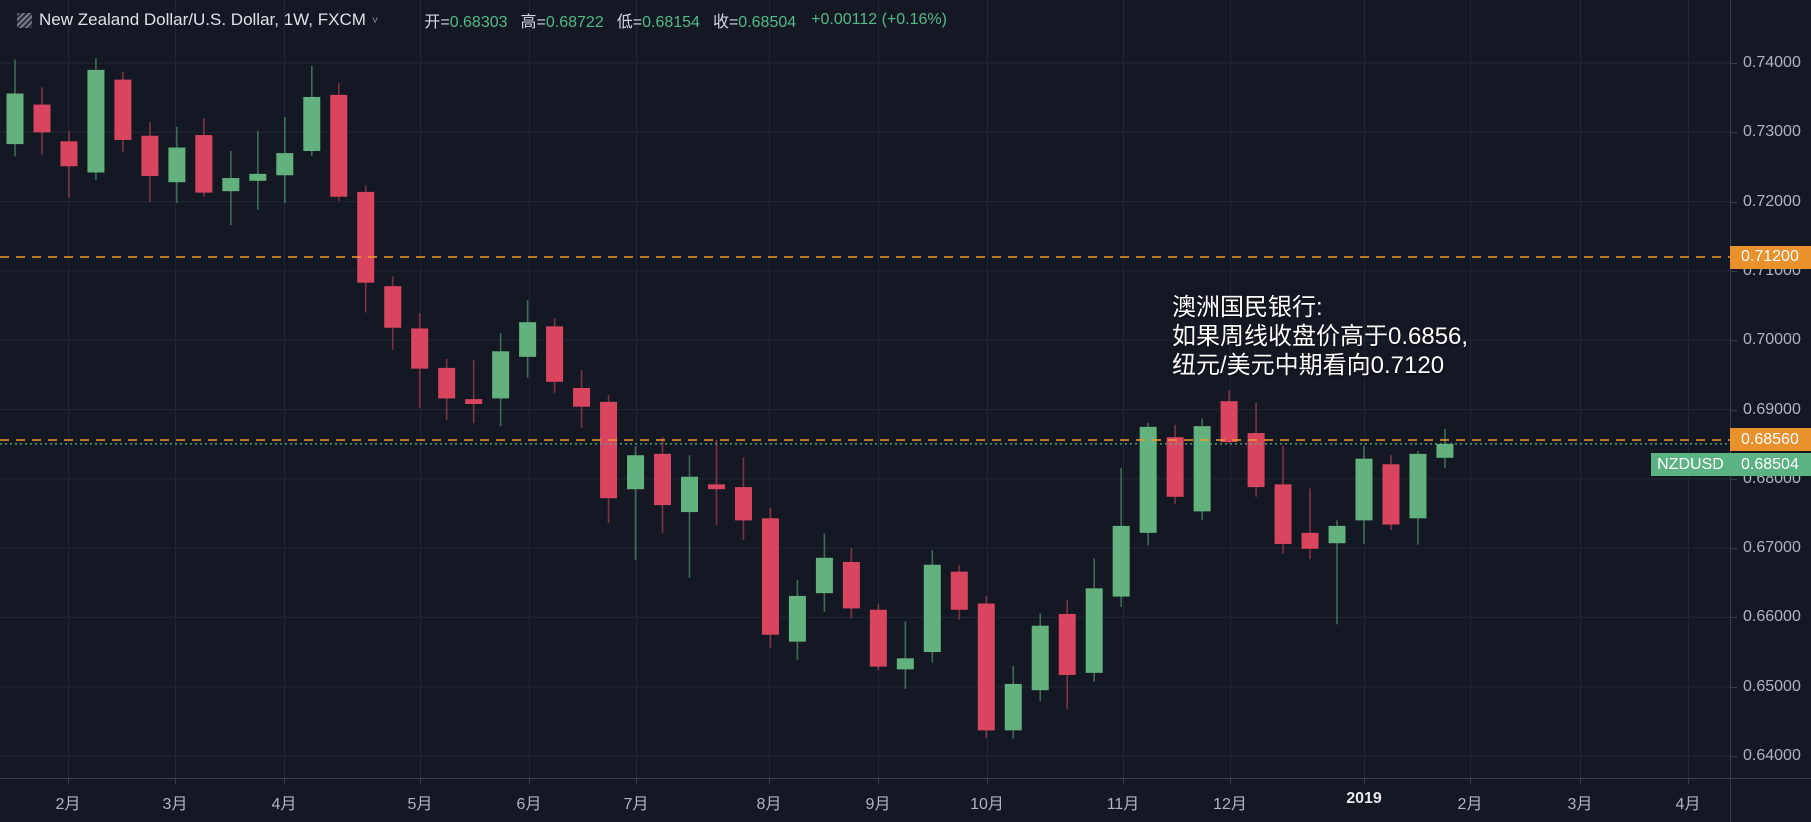  I want to click on instrument-logo-icon, so click(24, 20).